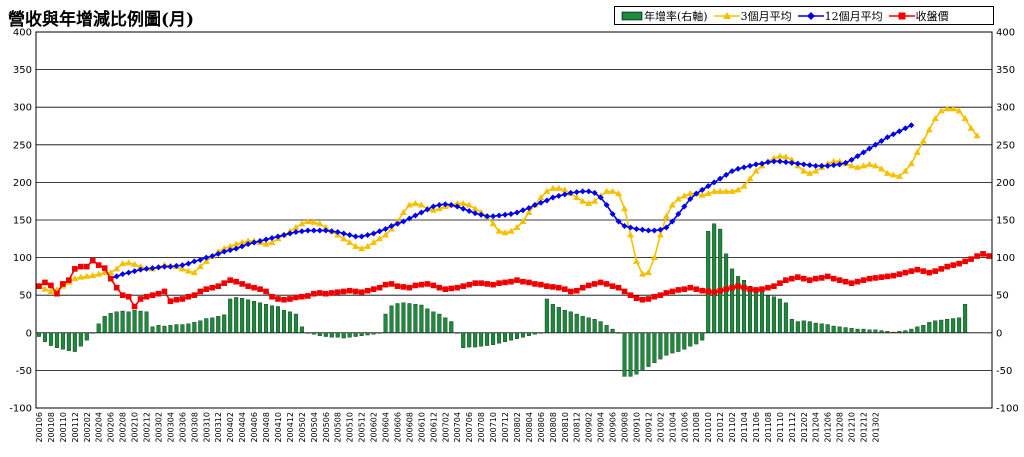 This screenshot has width=1024, height=457. I want to click on y-left-tick-label: -50, so click(24, 371).